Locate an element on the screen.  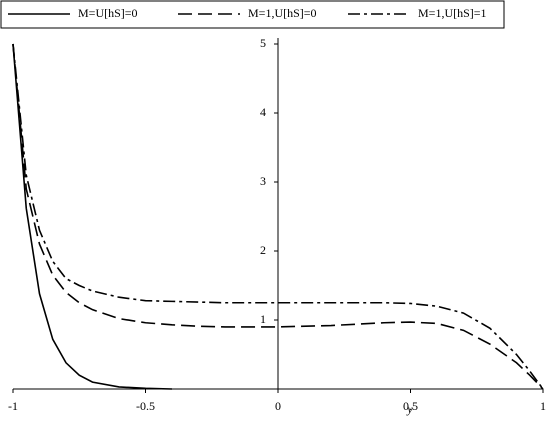
x-tick-label: 0.5 is located at coordinates (410, 406).